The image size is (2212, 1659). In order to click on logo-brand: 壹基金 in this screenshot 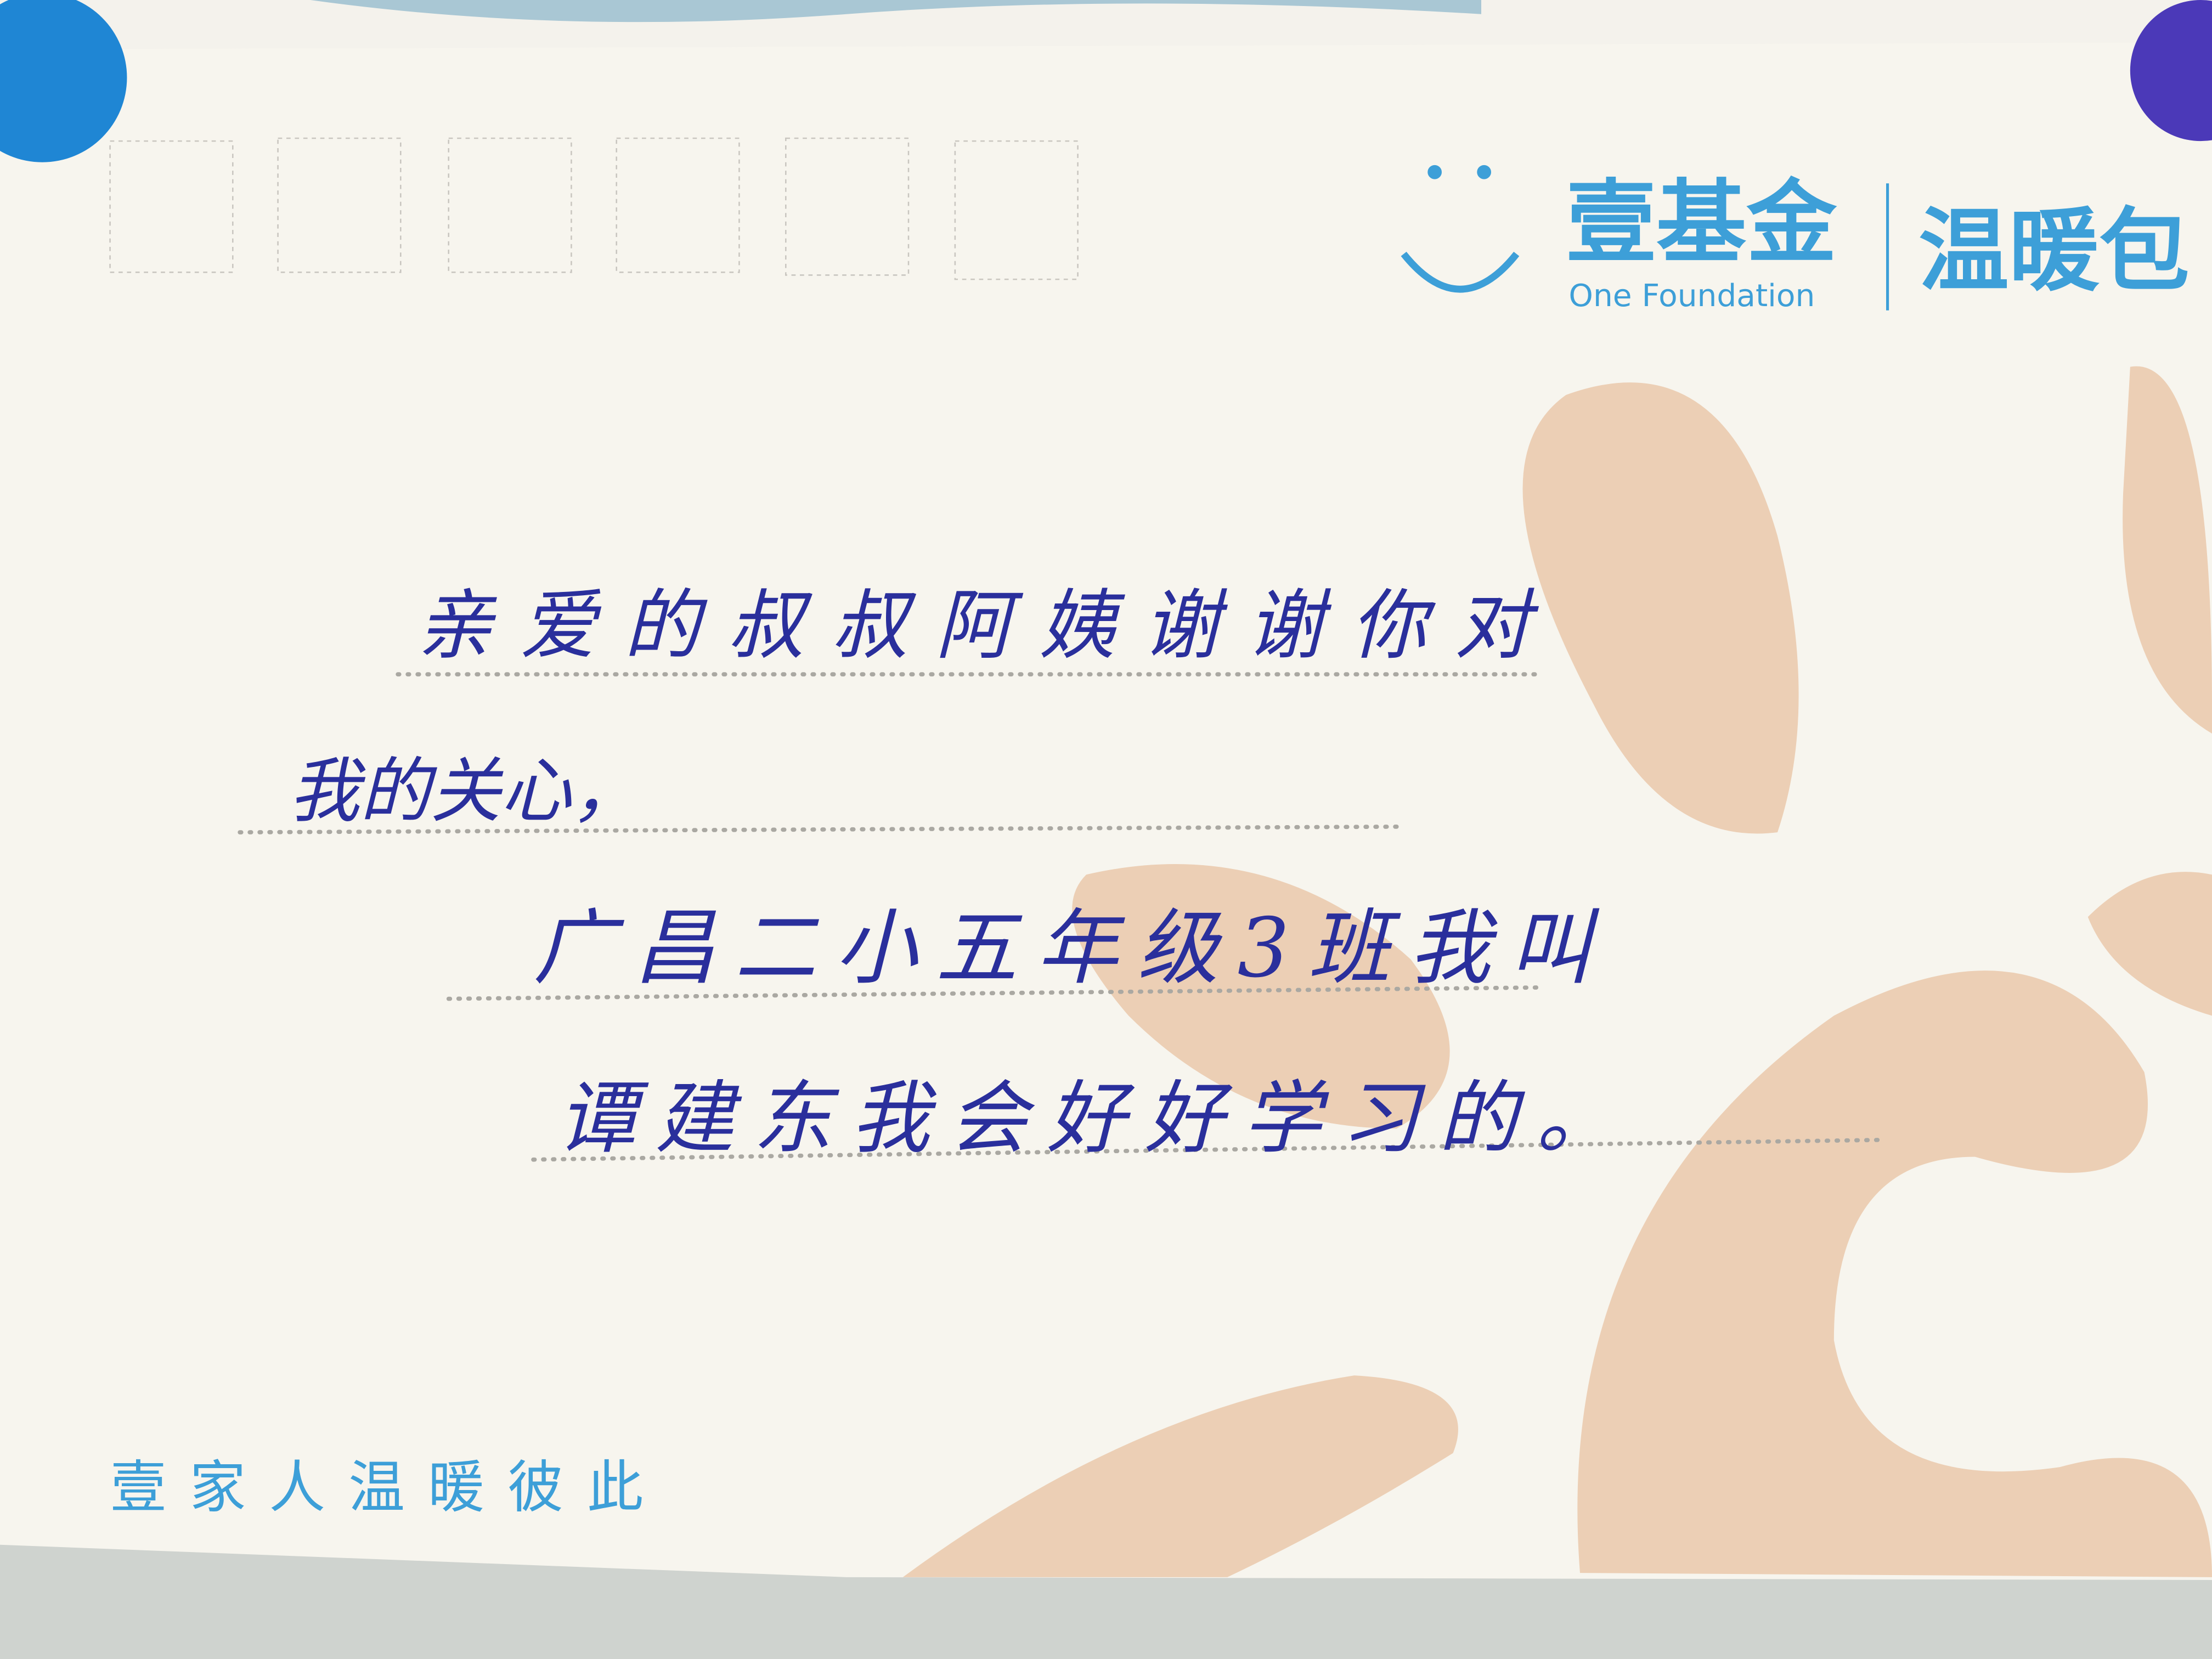, I will do `click(1702, 222)`.